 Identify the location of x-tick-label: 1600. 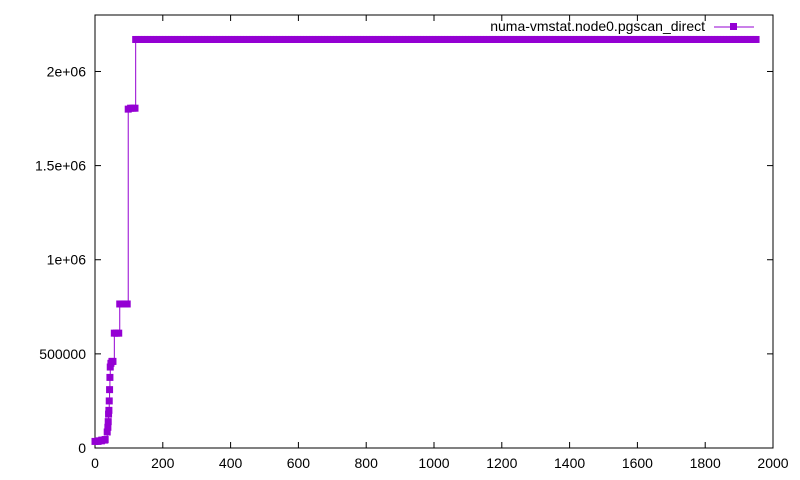
(637, 463).